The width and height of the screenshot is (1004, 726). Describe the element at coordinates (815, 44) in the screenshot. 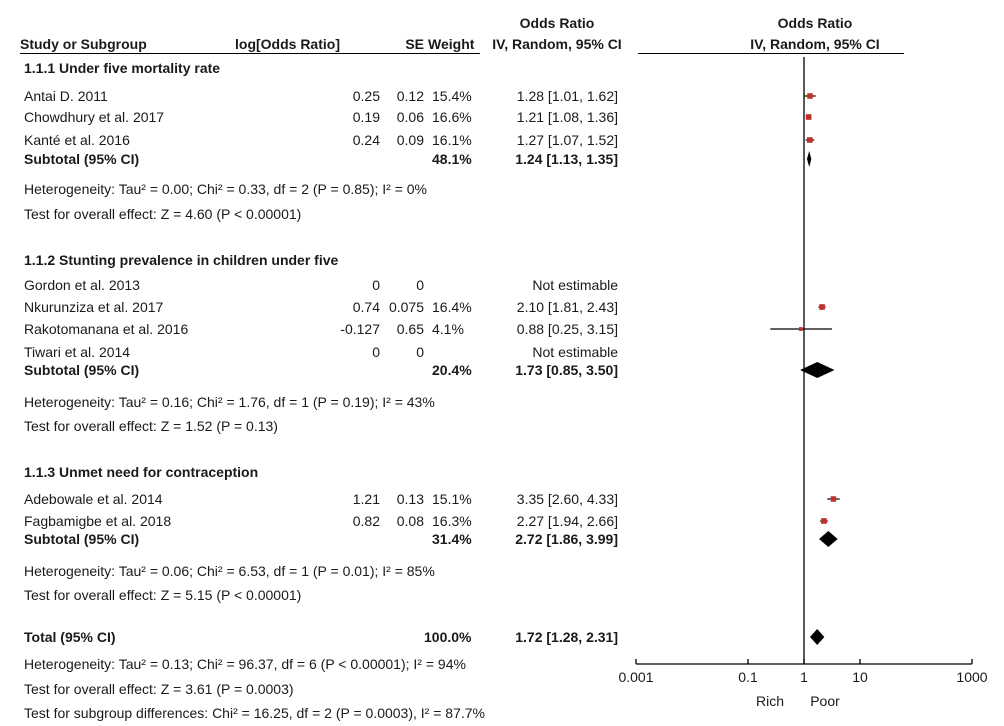

I see `plot-col-method: IV, Random, 95% CI` at that location.